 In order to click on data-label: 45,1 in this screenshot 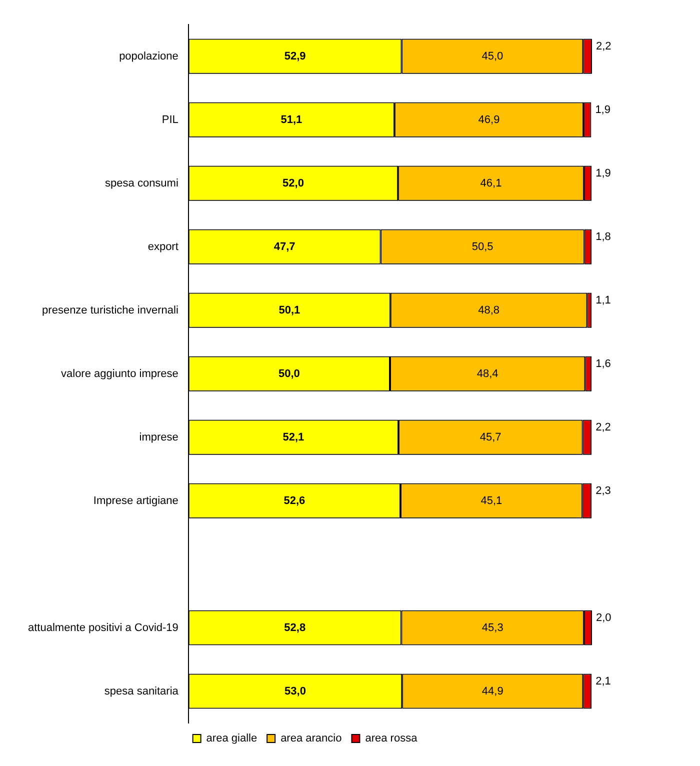, I will do `click(491, 500)`.